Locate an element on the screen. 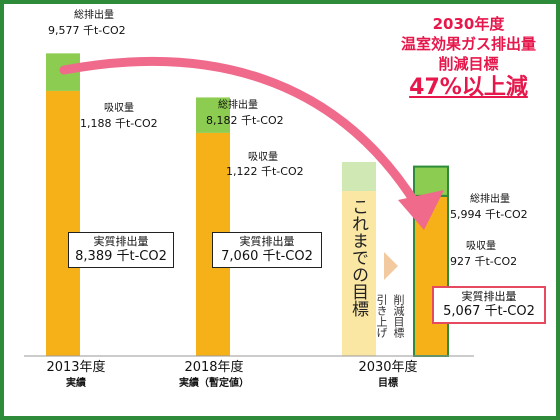 The height and width of the screenshot is (420, 560). year-2018: 2018年度 is located at coordinates (214, 367).